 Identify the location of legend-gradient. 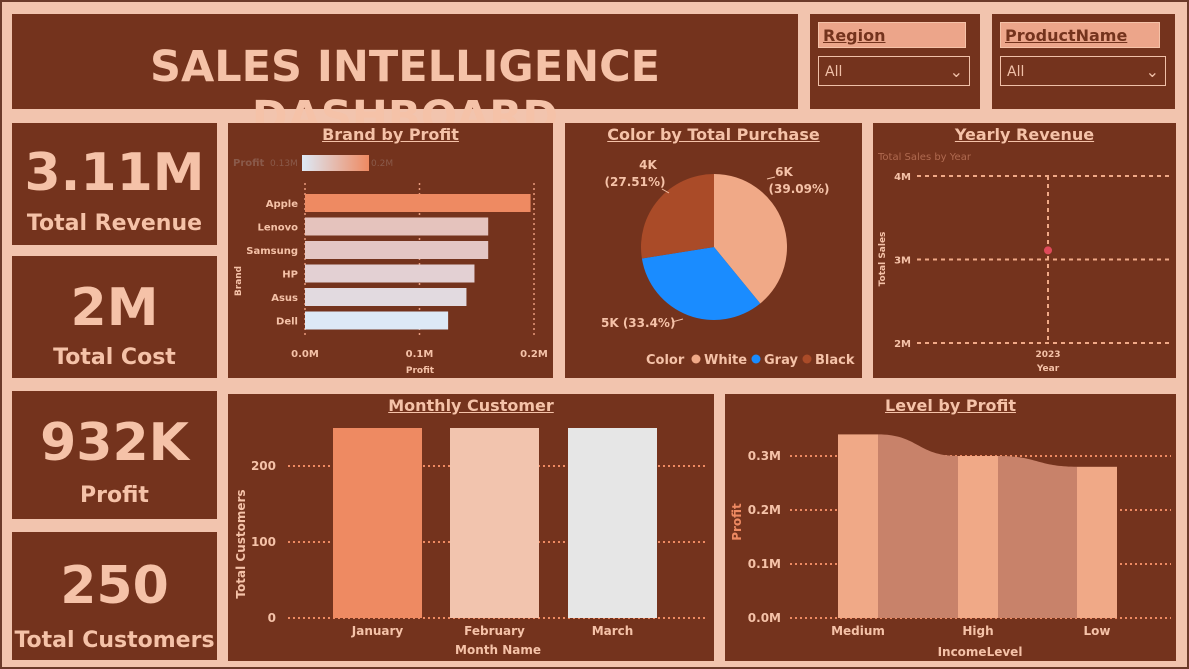
(335, 163).